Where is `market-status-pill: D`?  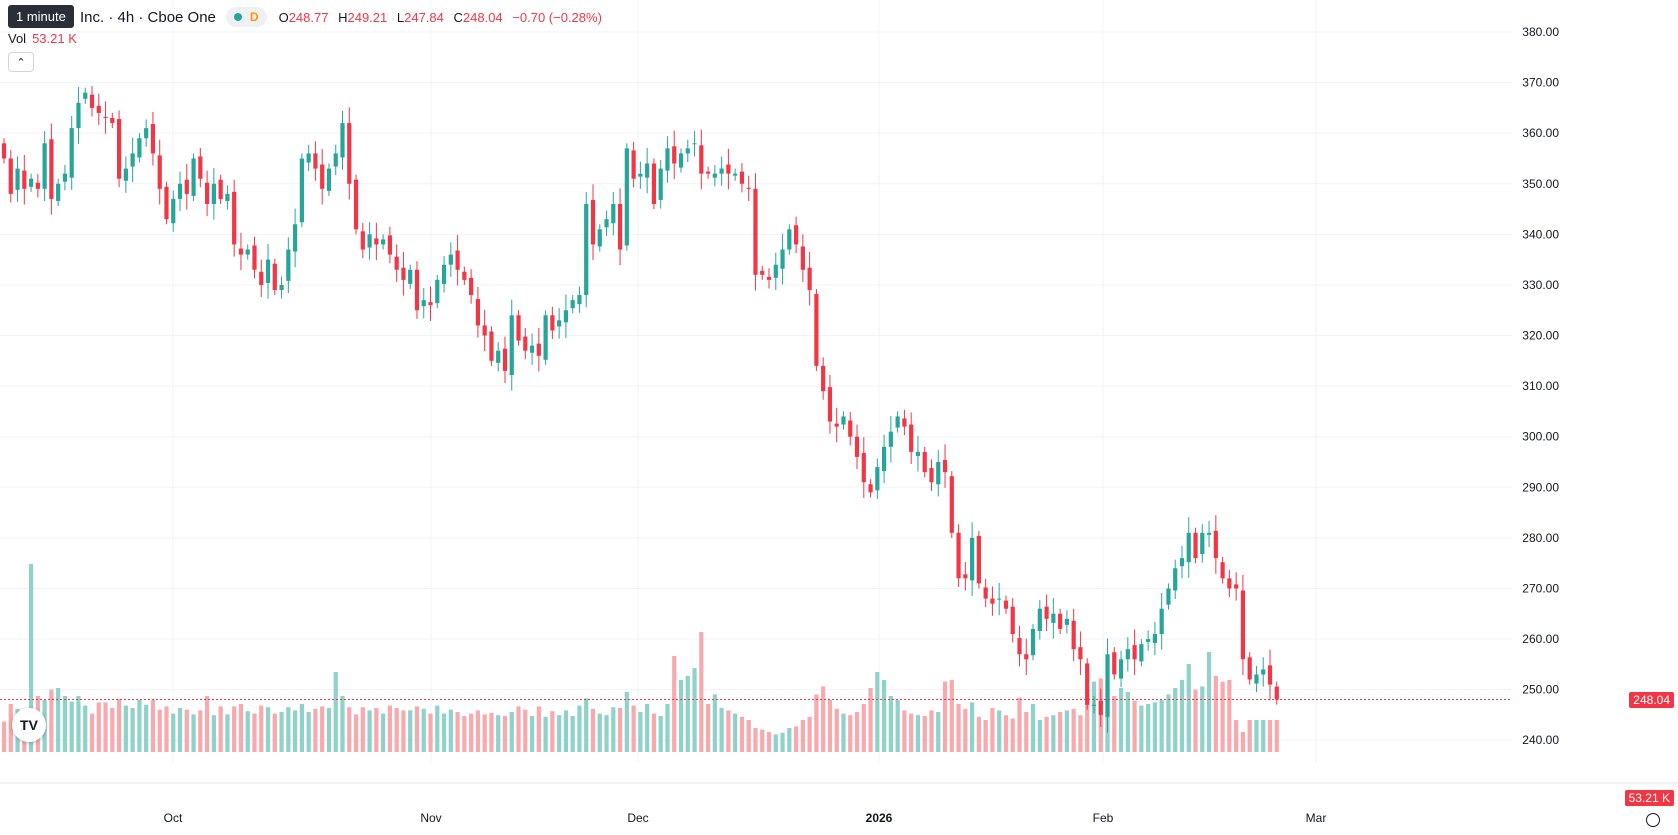 market-status-pill: D is located at coordinates (246, 17).